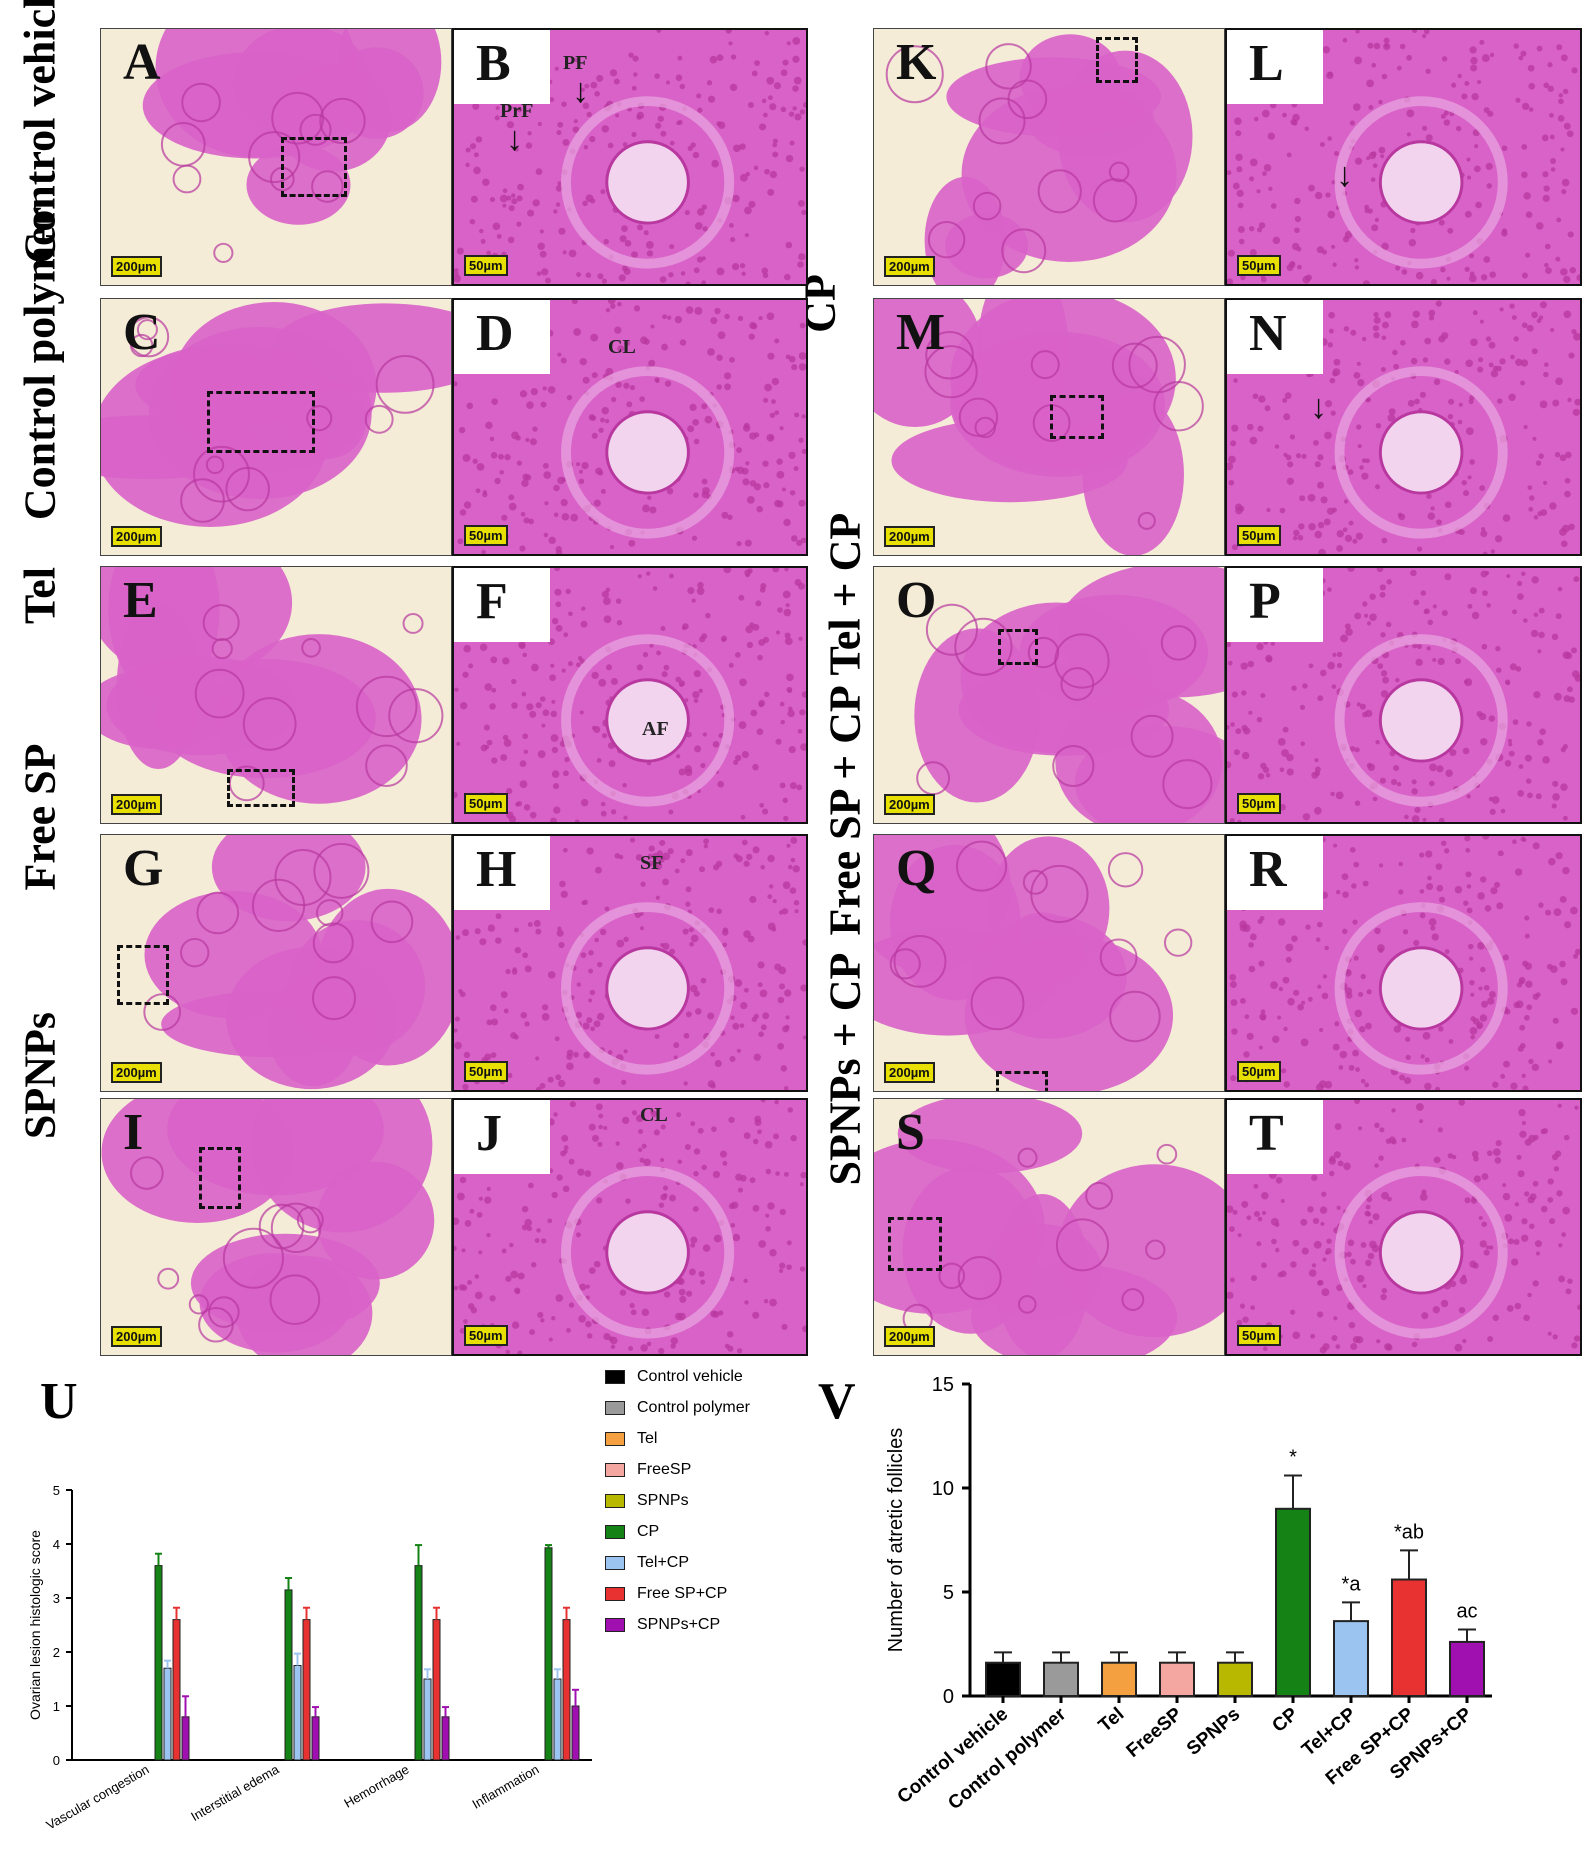 This screenshot has width=1592, height=1866. I want to click on micrograph-panel-F: F 50µm, so click(630, 695).